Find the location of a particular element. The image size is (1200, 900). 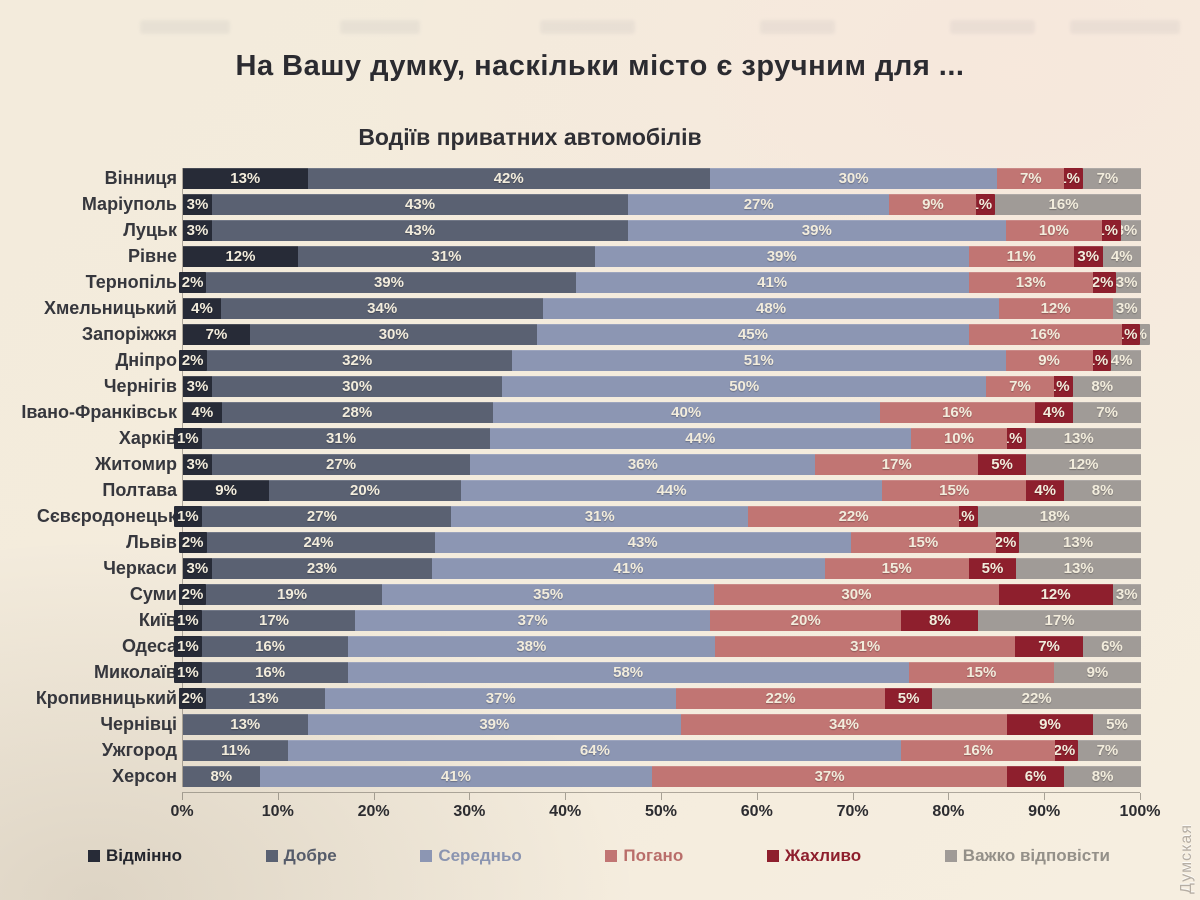

row-city-label: Маріуполь is located at coordinates (129, 204).